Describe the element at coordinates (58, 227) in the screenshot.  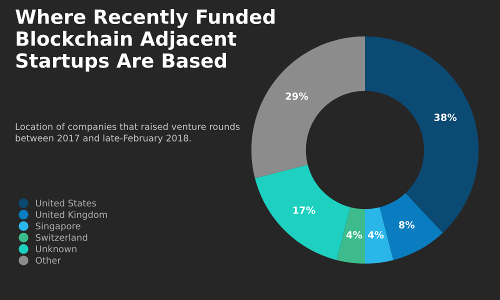
I see `legend-label: Singapore` at that location.